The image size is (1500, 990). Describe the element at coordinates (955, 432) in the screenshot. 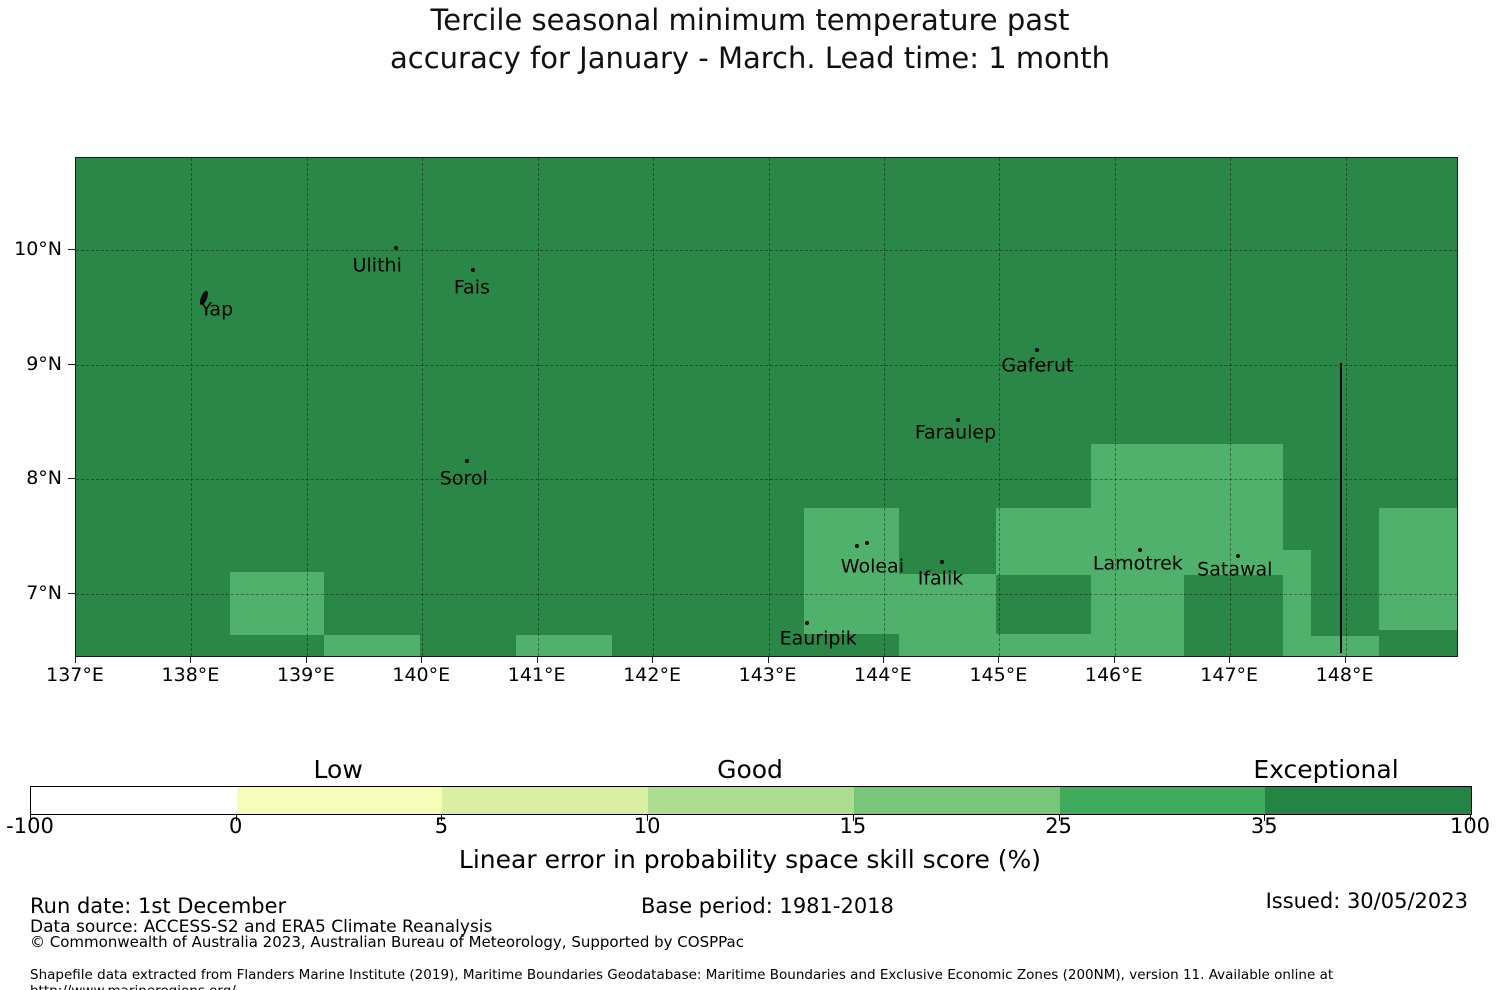

I see `island-label-faraulep: Faraulep` at that location.